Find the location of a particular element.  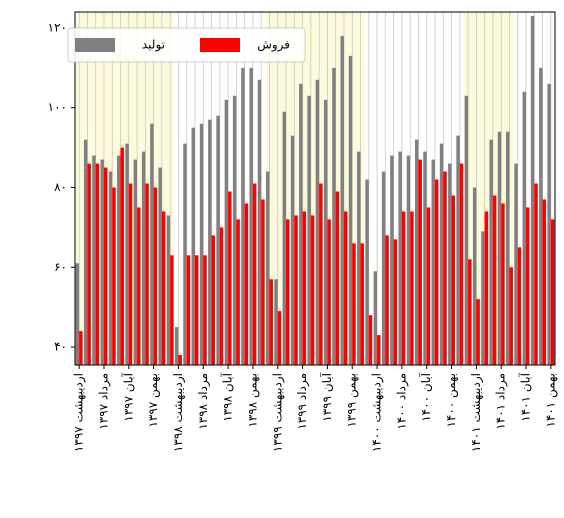

x-tick-label: آبان ۱۳۹۸ is located at coordinates (227, 396).